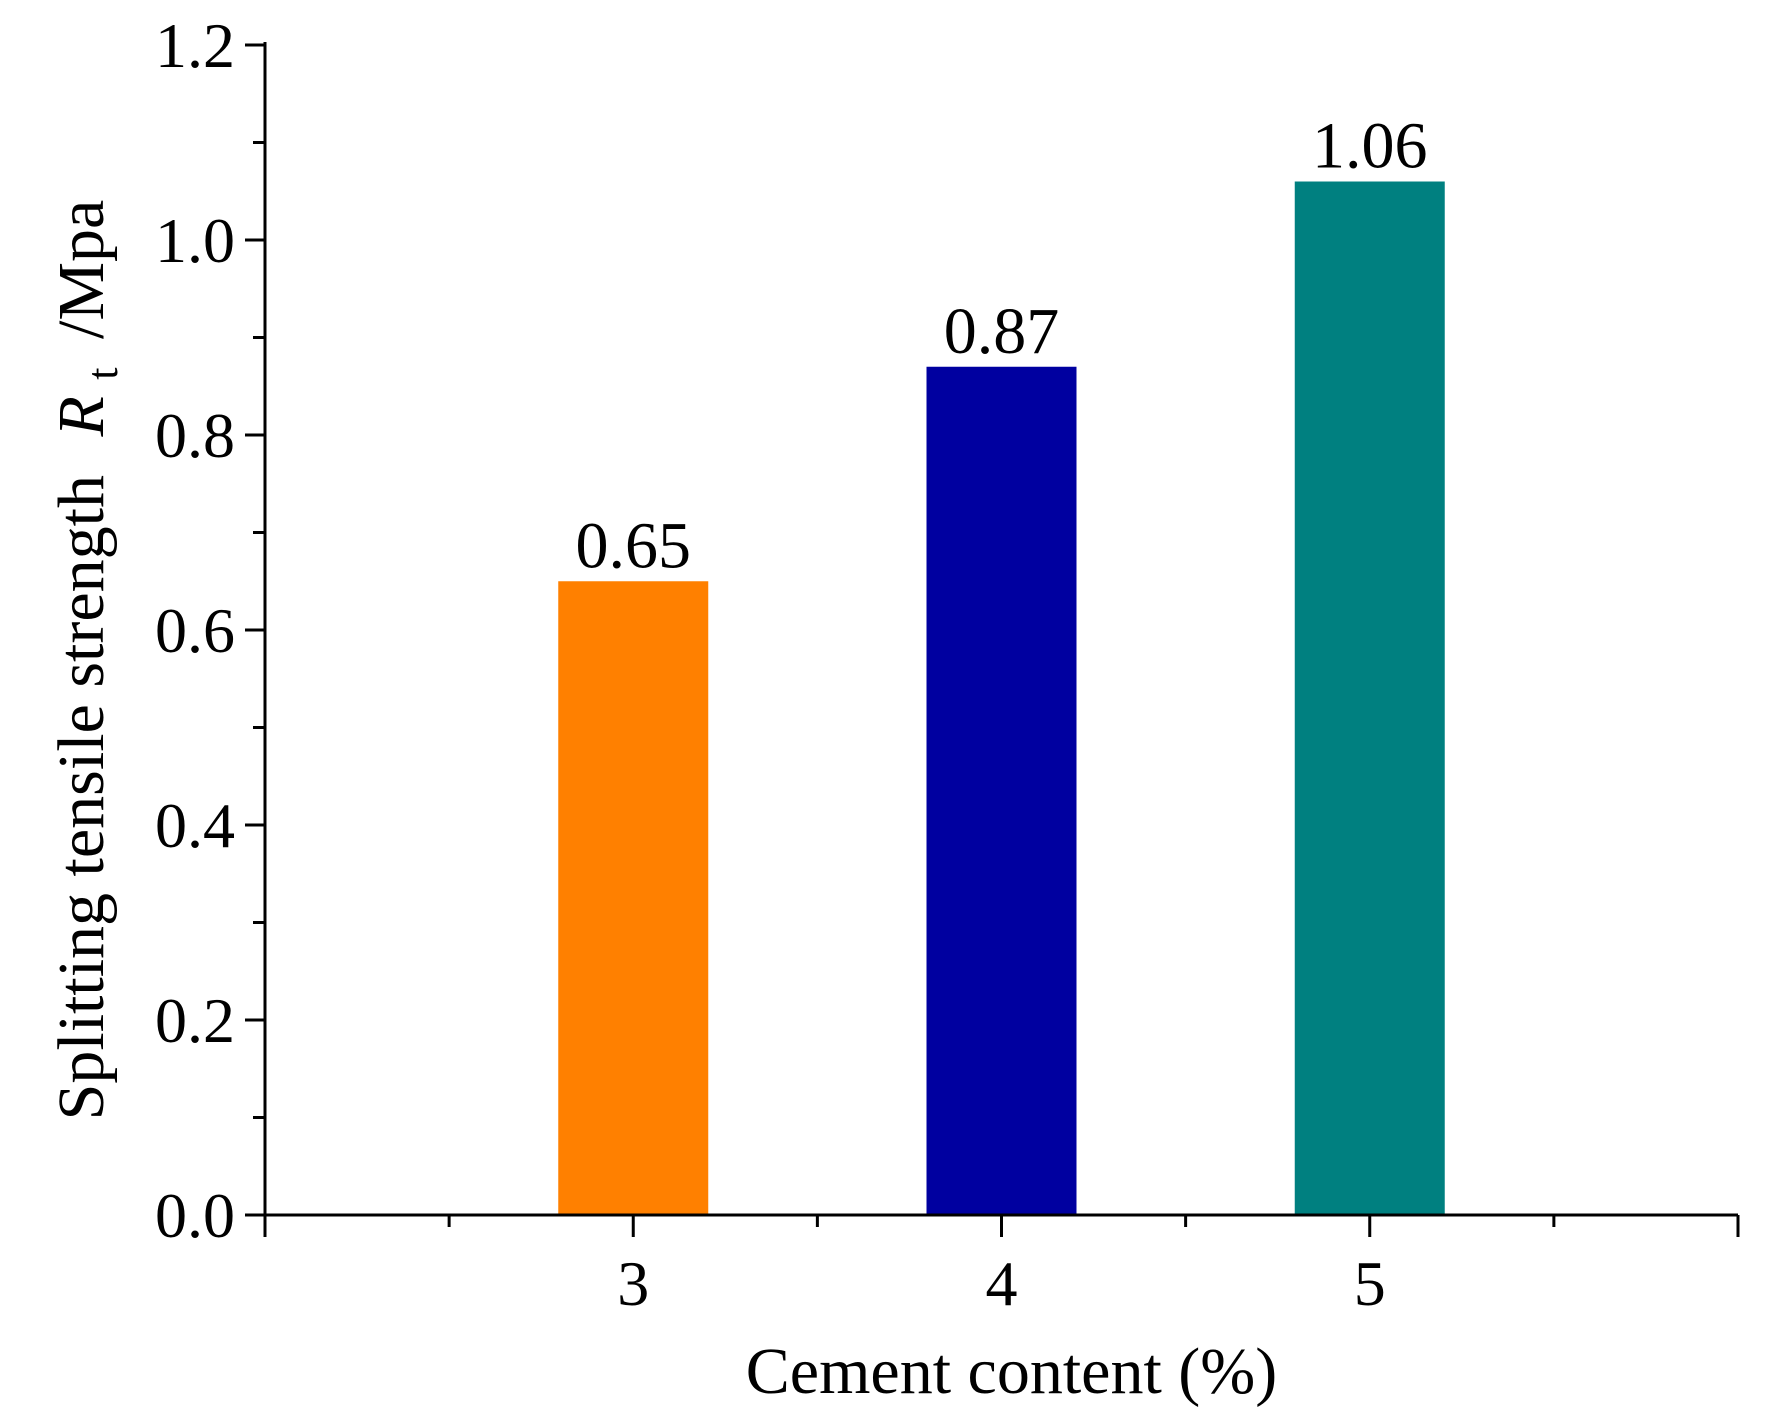 This screenshot has height=1415, width=1765. What do you see at coordinates (81, 797) in the screenshot?
I see `y-axis-title-prefix: Splitting tensile strength` at bounding box center [81, 797].